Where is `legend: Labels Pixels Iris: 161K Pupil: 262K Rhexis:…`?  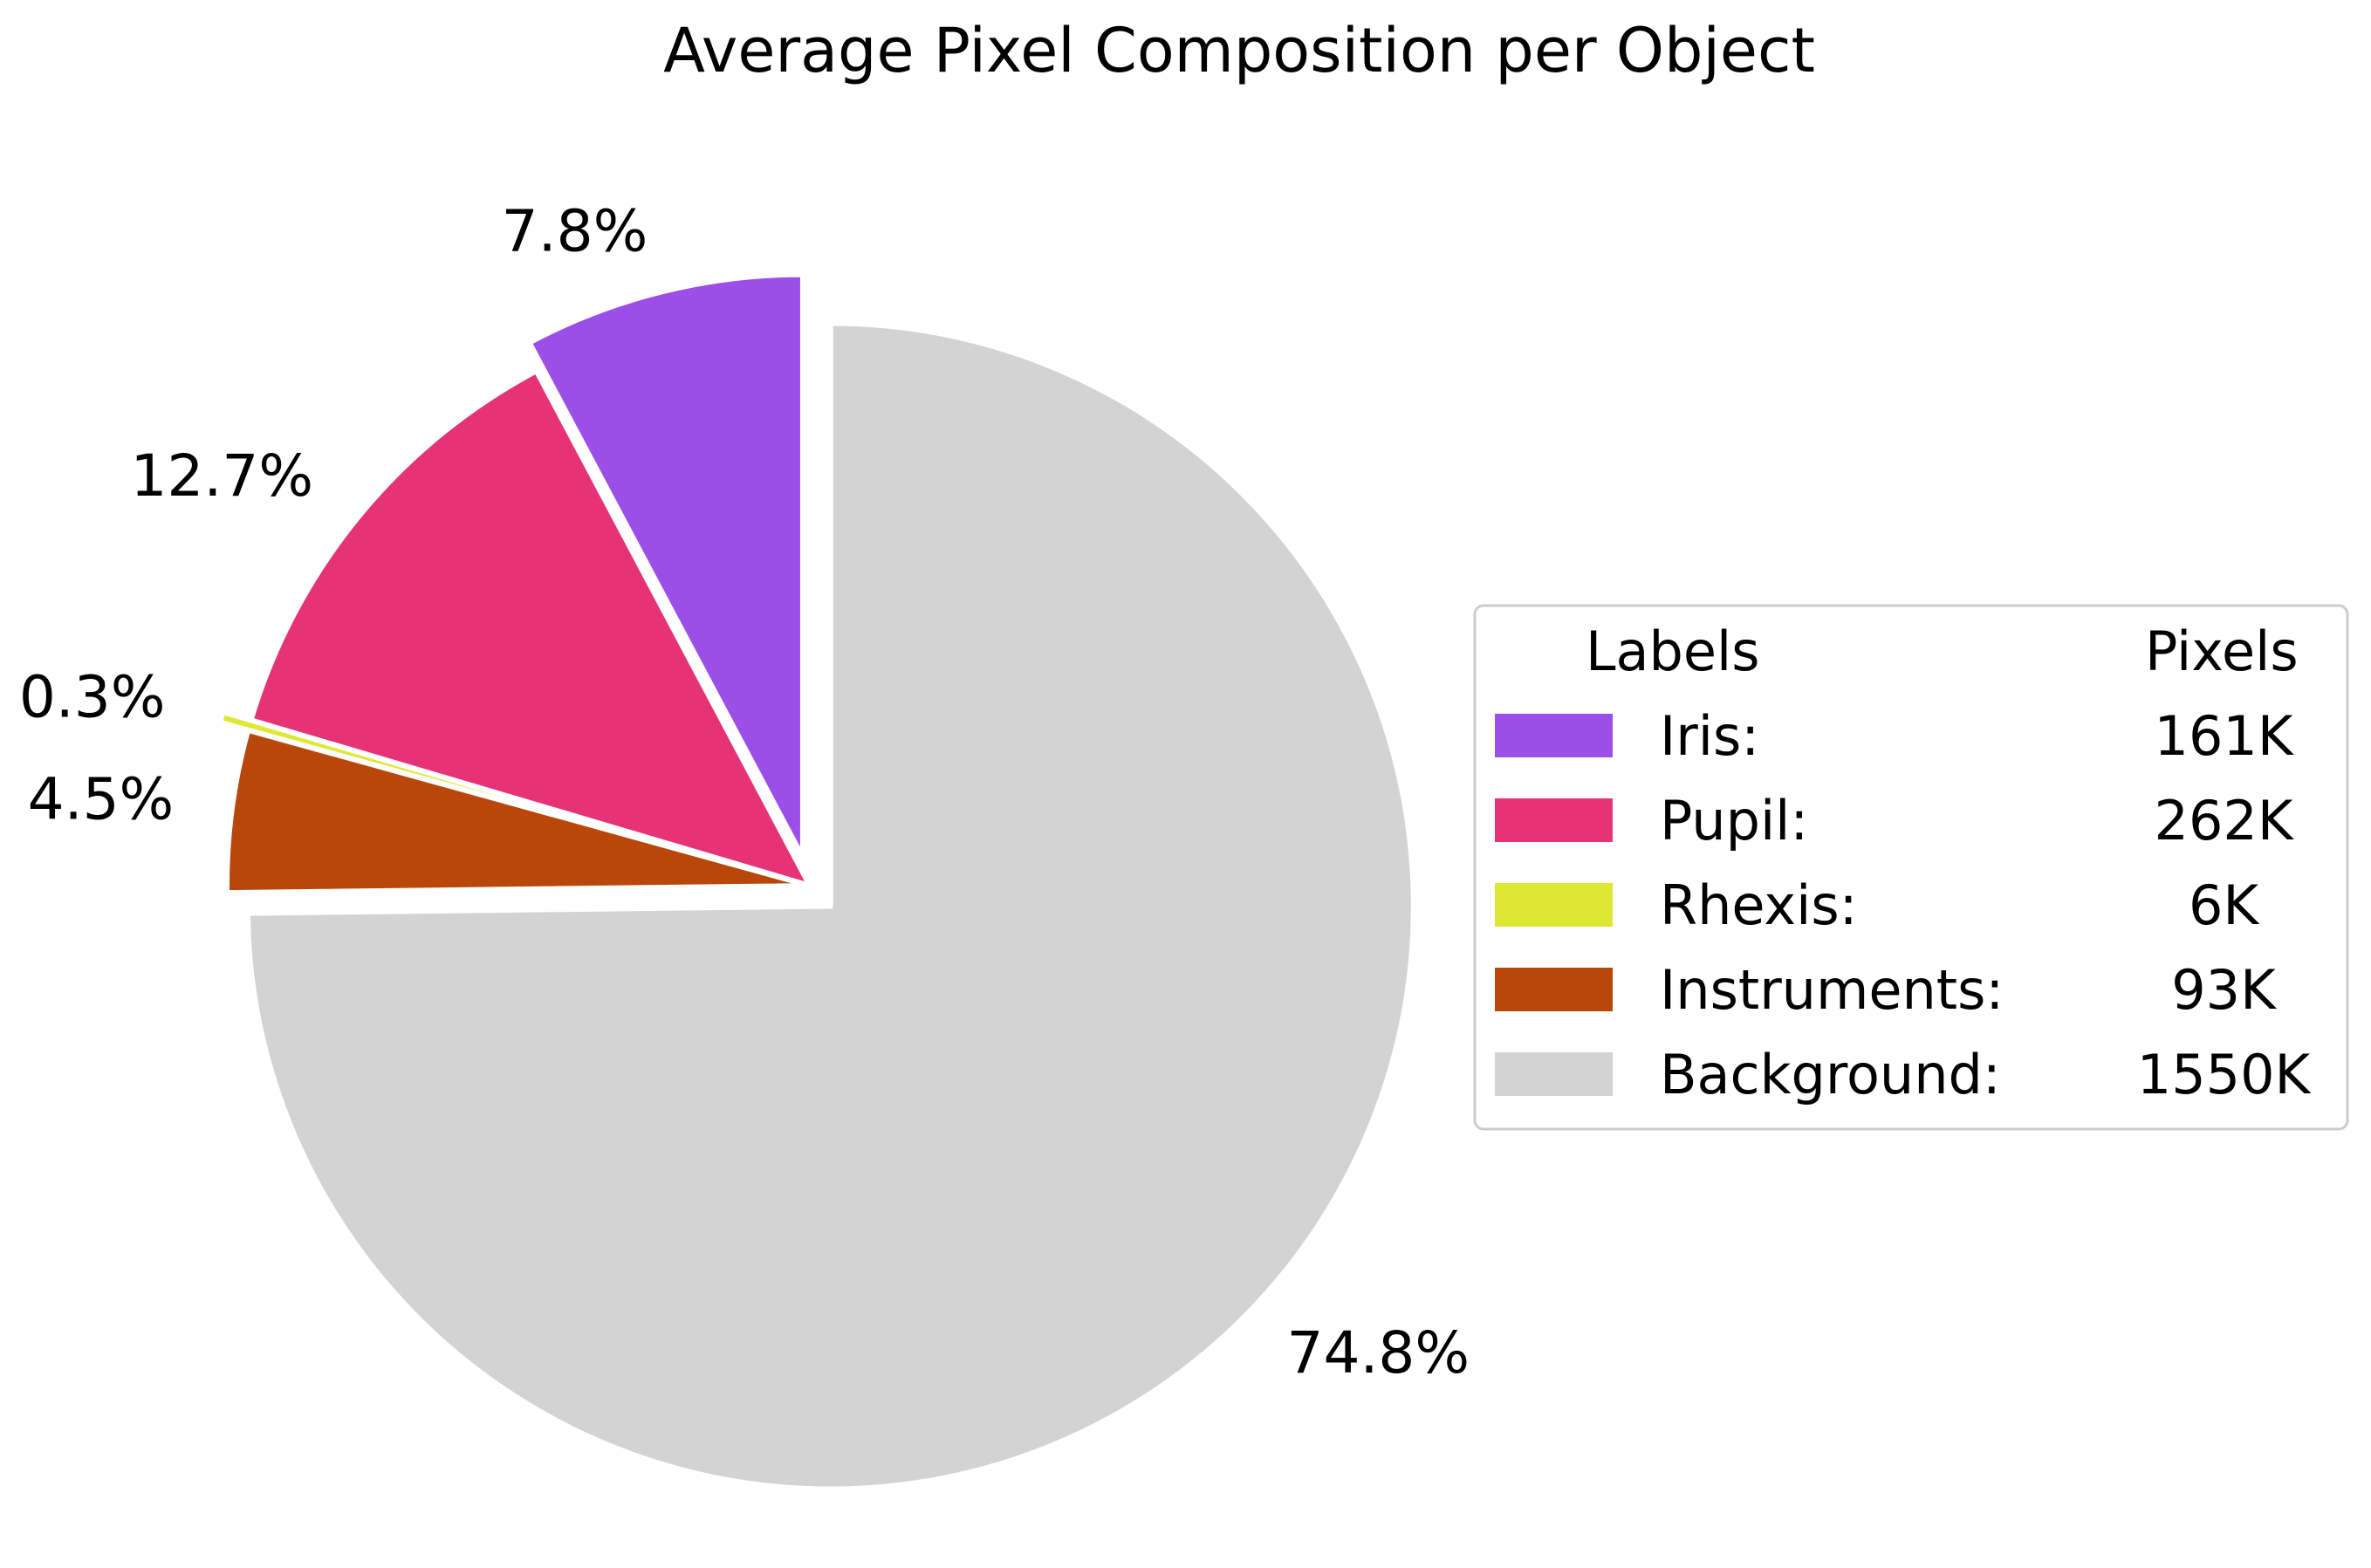
legend: Labels Pixels Iris: 161K Pupil: 262K Rhexis:… is located at coordinates (1911, 868).